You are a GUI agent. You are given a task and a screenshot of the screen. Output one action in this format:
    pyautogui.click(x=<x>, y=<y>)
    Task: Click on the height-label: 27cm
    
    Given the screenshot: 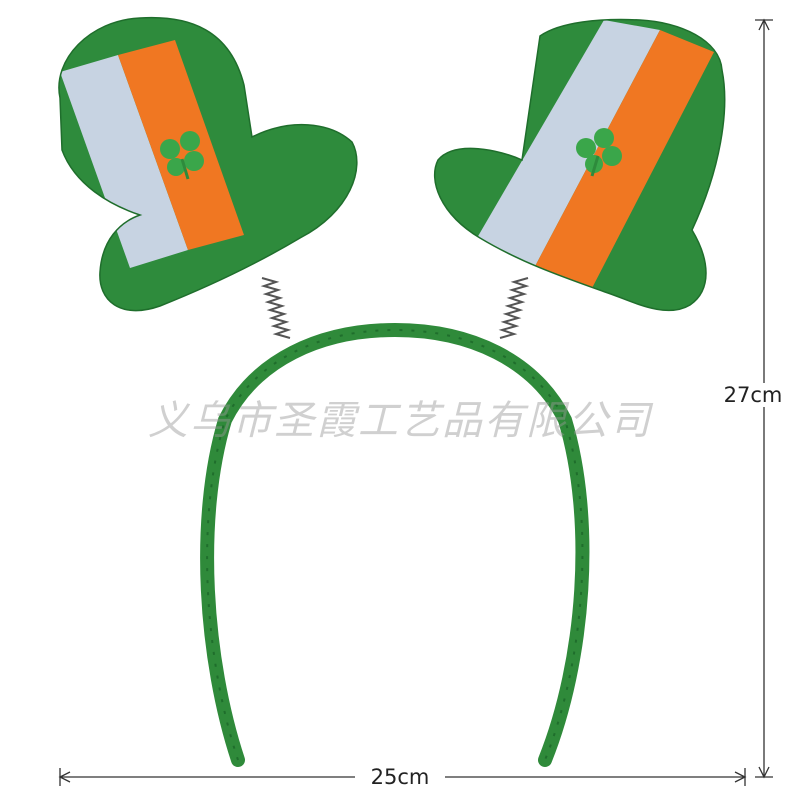 What is the action you would take?
    pyautogui.click(x=753, y=395)
    